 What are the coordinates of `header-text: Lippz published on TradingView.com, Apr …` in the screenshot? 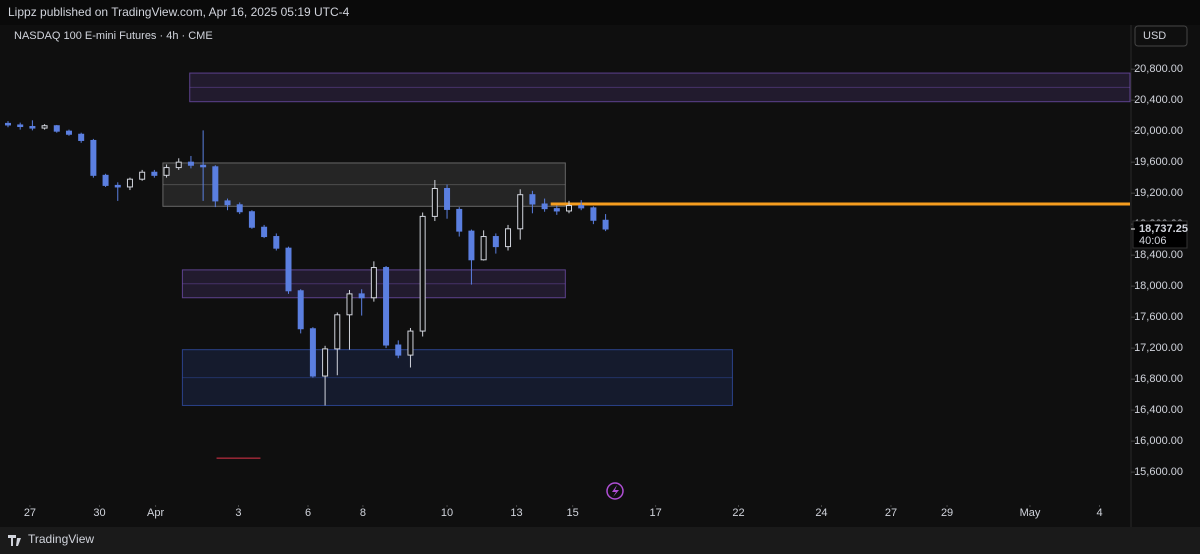 It's located at (179, 12).